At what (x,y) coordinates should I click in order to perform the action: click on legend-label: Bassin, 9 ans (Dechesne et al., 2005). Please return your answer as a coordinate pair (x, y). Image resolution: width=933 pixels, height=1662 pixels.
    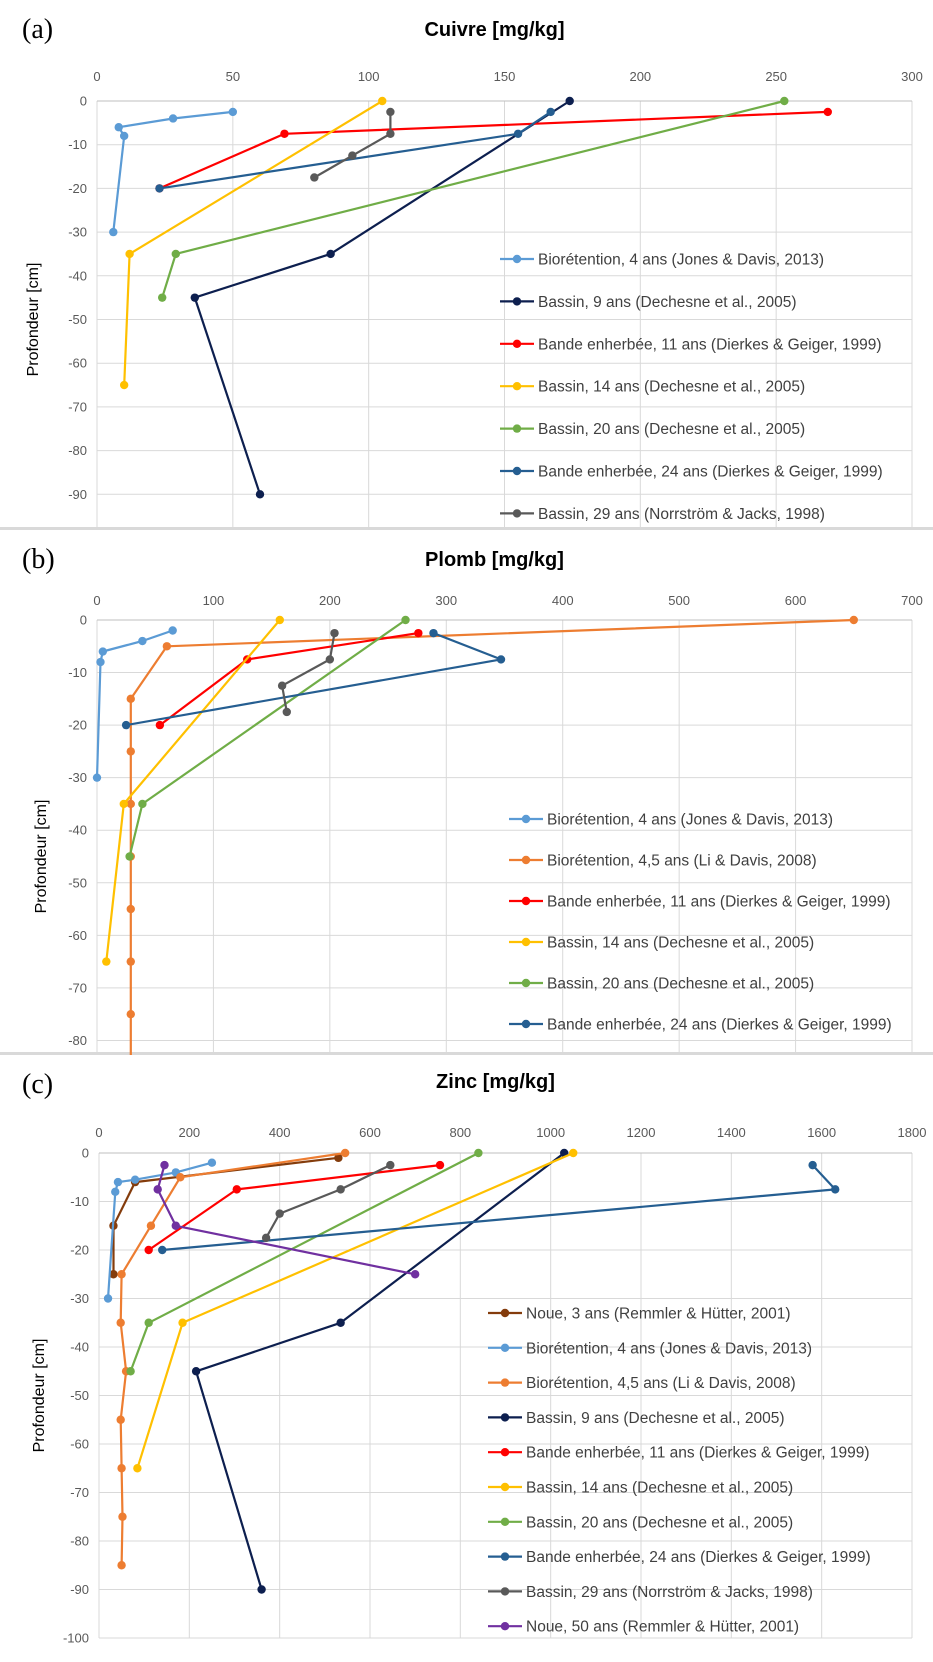
    Looking at the image, I should click on (667, 302).